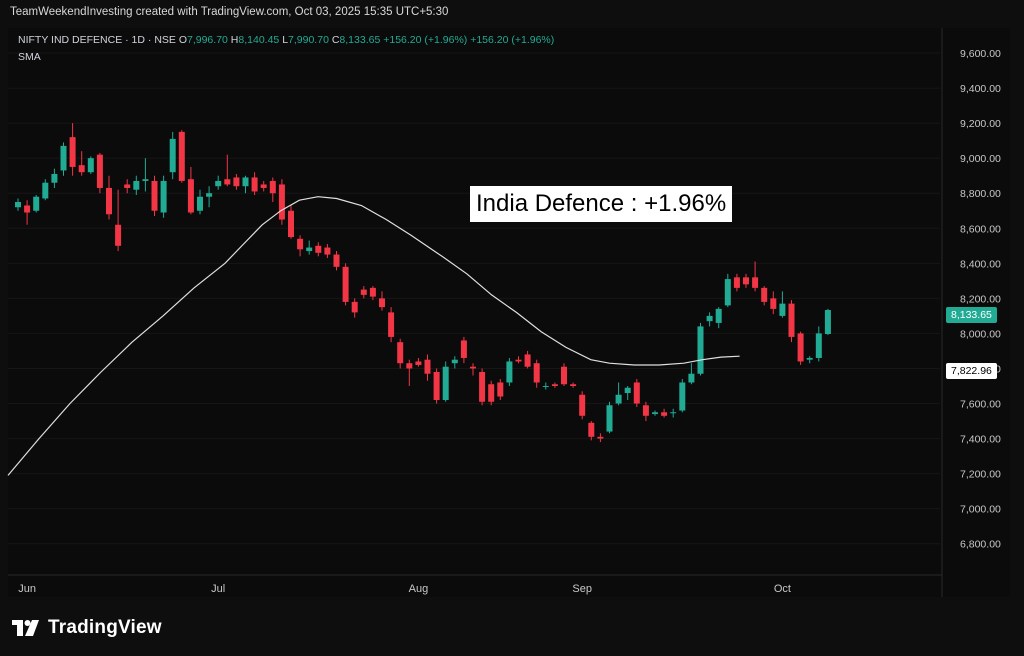 This screenshot has height=656, width=1024. What do you see at coordinates (980, 229) in the screenshot?
I see `y-tick-label: 8,600.00` at bounding box center [980, 229].